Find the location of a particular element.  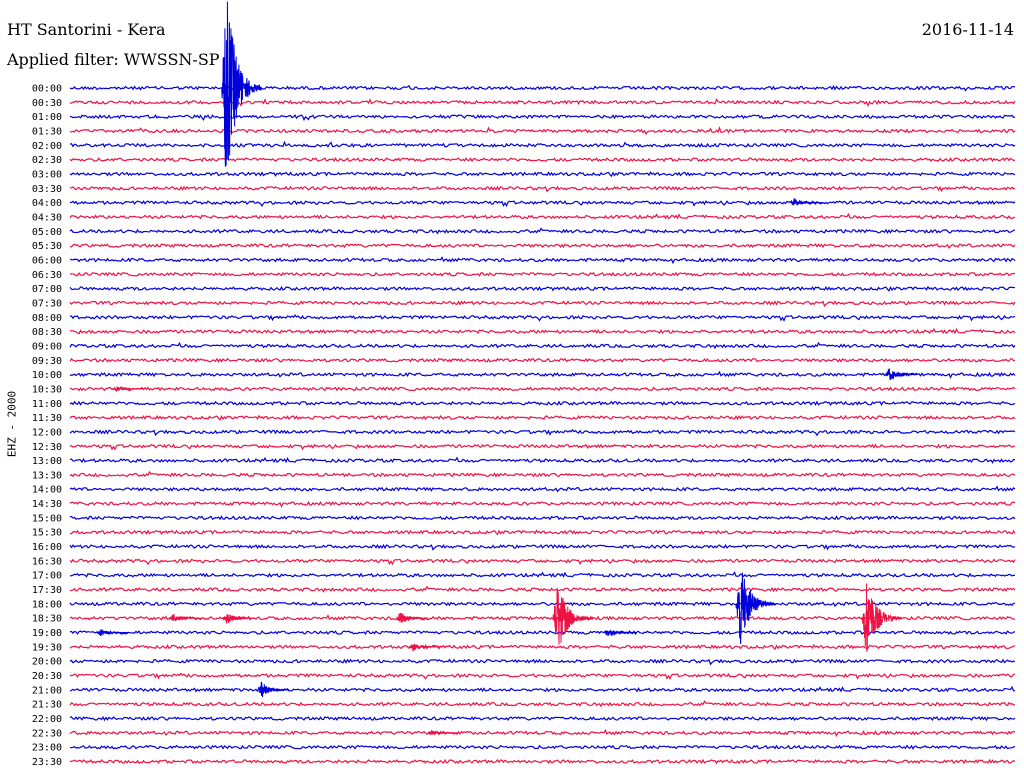

time-label: 06:30 is located at coordinates (47, 275).